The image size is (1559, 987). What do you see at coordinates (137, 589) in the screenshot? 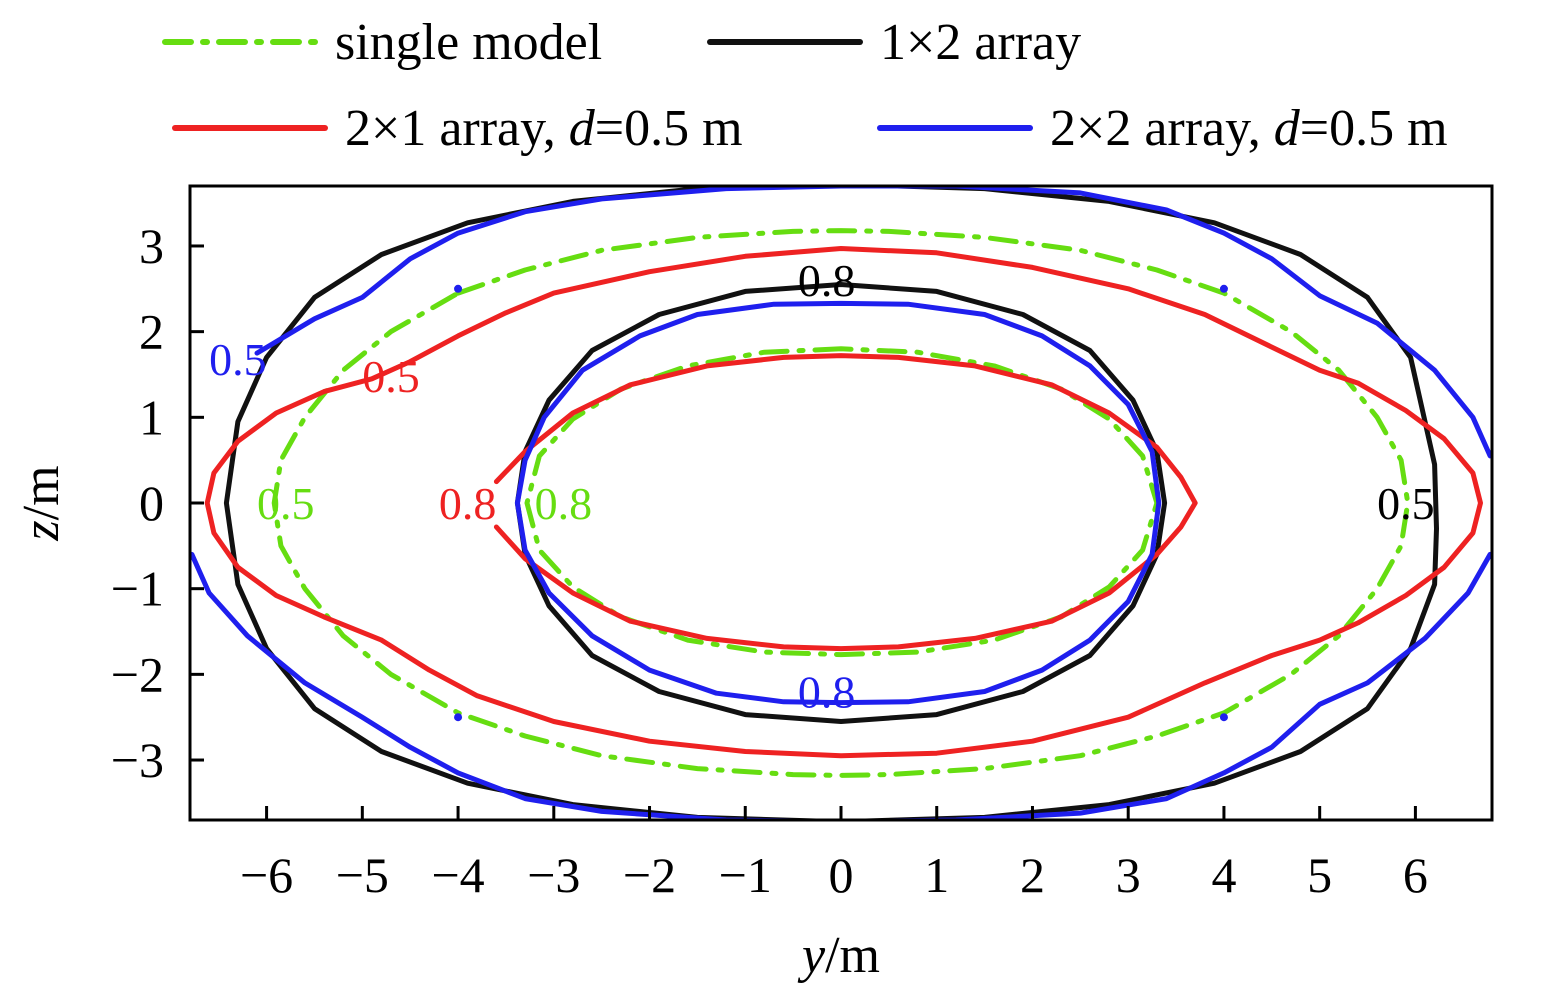
I see `y-tick-label: −1` at bounding box center [137, 589].